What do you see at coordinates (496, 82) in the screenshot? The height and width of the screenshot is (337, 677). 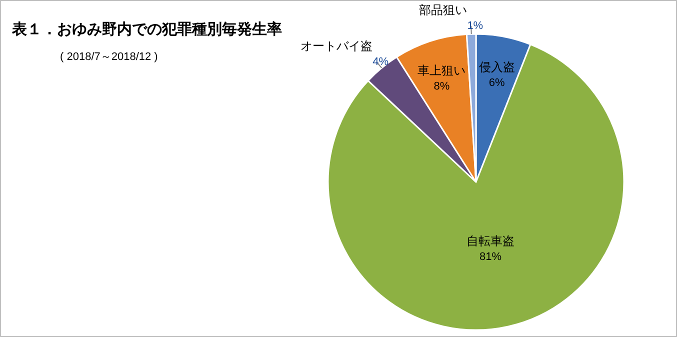 I see `data-label: 6%` at bounding box center [496, 82].